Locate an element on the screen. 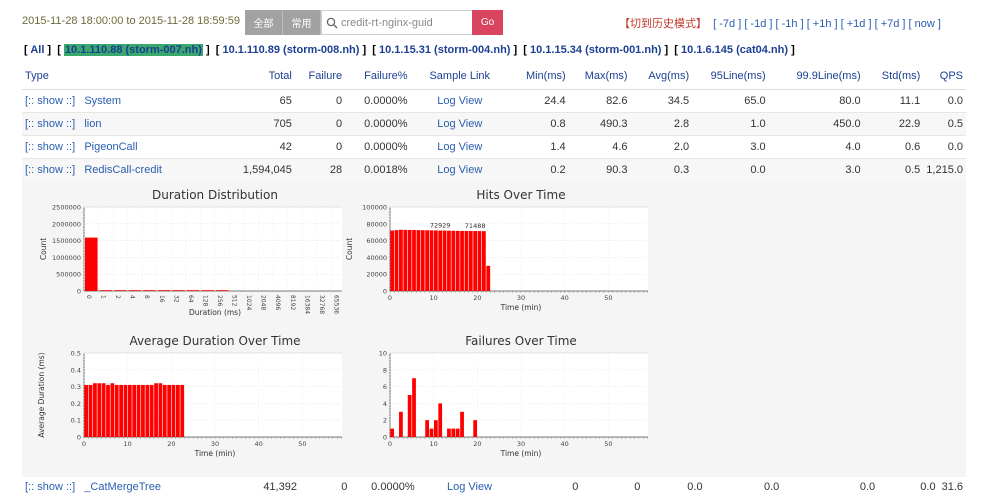 The height and width of the screenshot is (497, 993). col-avg: Avg(ms) is located at coordinates (661, 76).